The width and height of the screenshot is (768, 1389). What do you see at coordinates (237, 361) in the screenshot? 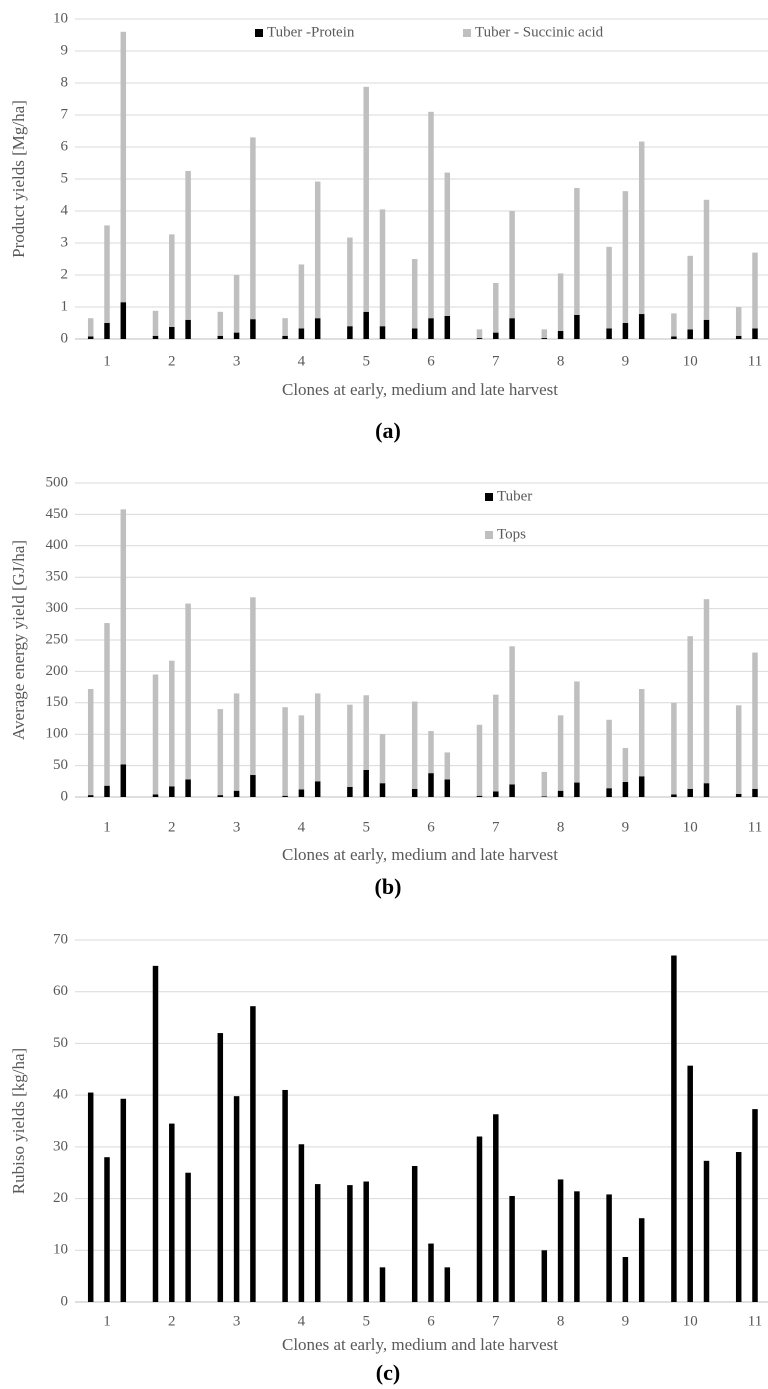
I see `x-tick-label: 3` at bounding box center [237, 361].